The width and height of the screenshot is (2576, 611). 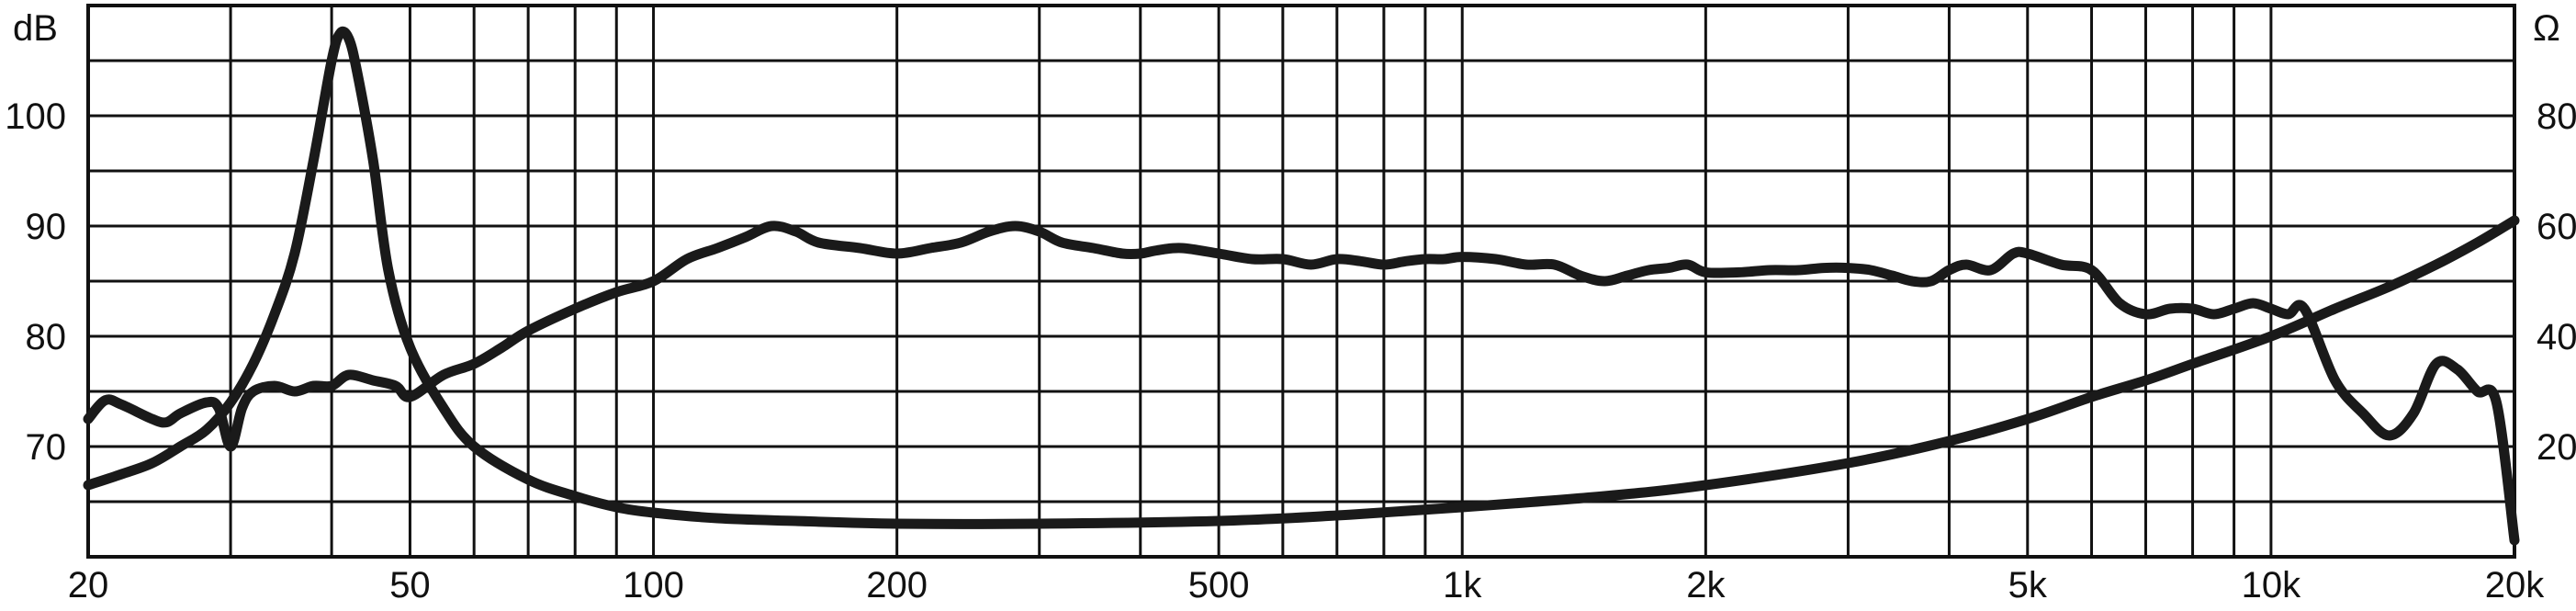 I want to click on y-right-unit-label: Ω, so click(x=2546, y=29).